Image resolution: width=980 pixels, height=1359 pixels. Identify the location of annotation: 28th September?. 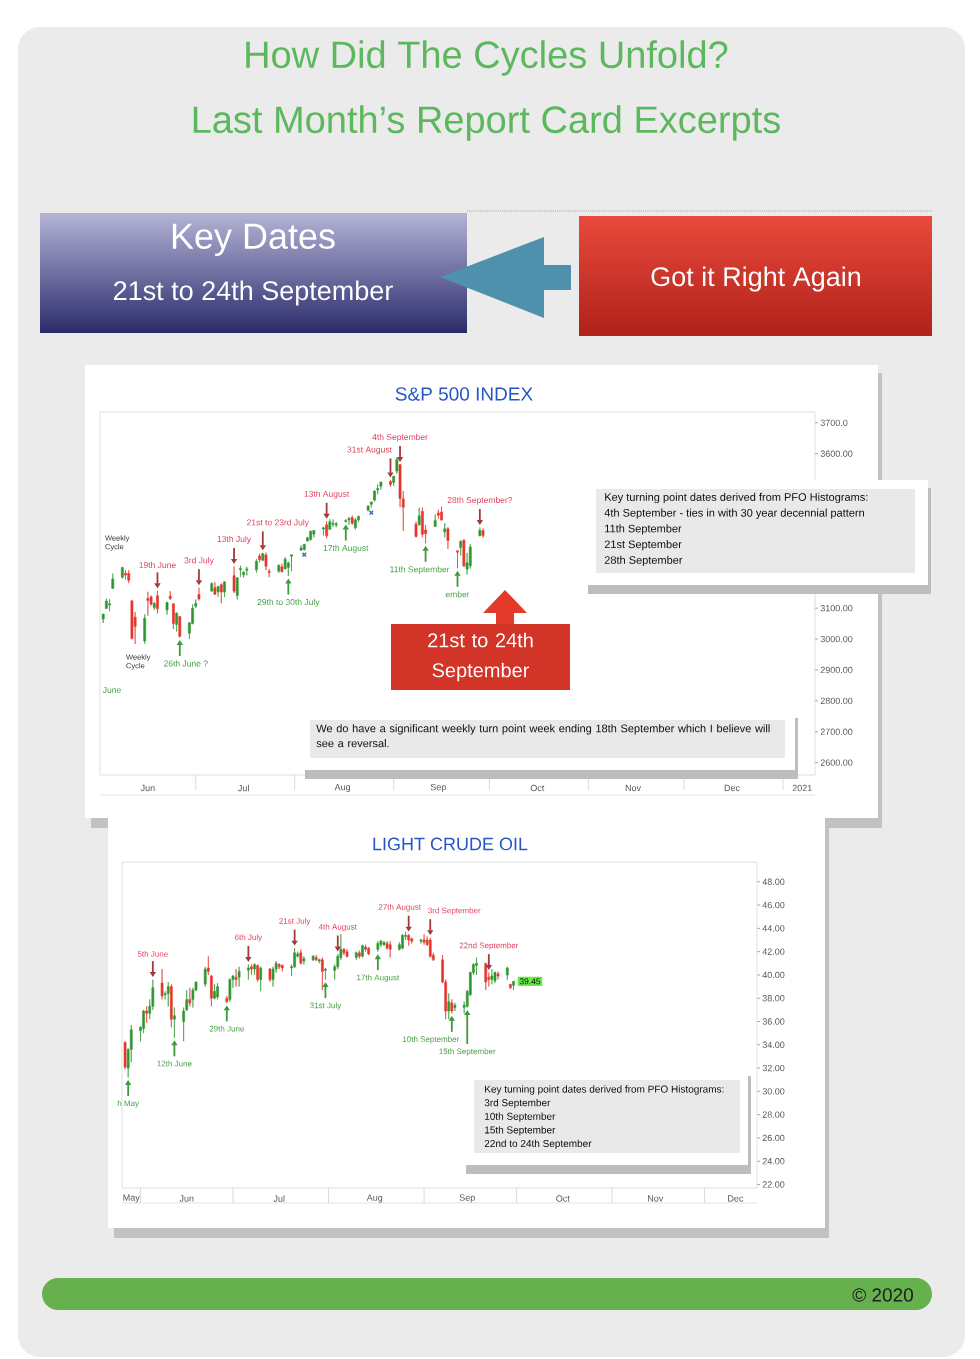
(480, 500).